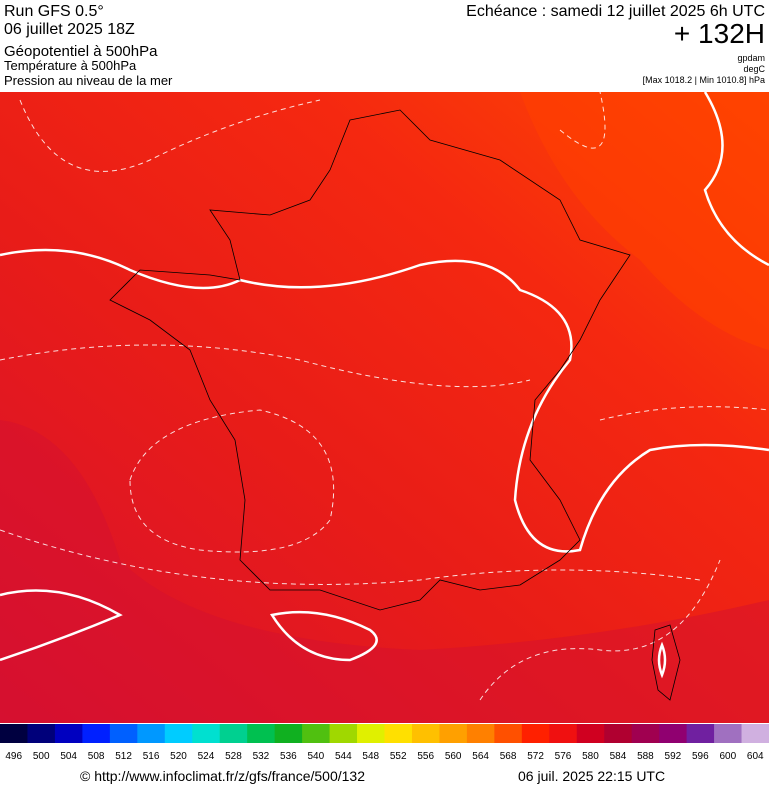  I want to click on scale-label: 536, so click(288, 756).